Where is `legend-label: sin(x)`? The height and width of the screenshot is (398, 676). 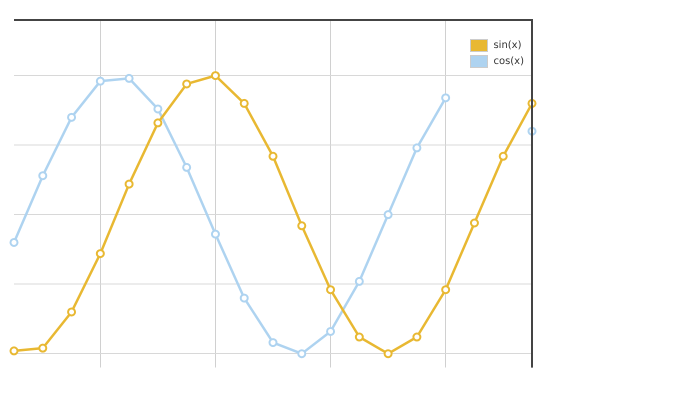
legend-label: sin(x) is located at coordinates (507, 45).